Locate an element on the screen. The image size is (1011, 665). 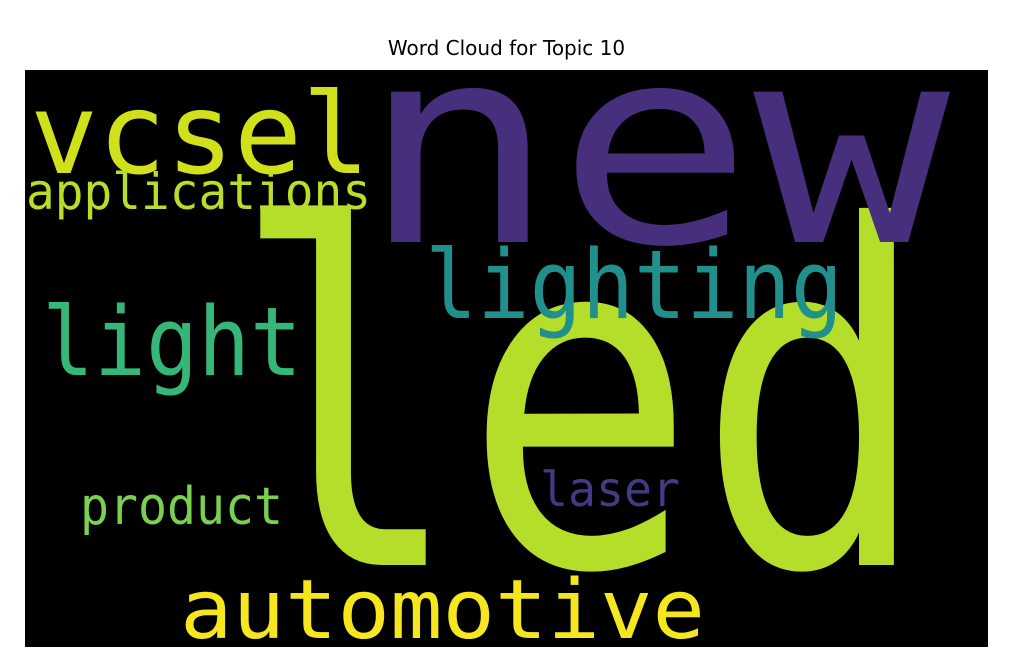
chart-title: Word Cloud for Topic 10 is located at coordinates (506, 48).